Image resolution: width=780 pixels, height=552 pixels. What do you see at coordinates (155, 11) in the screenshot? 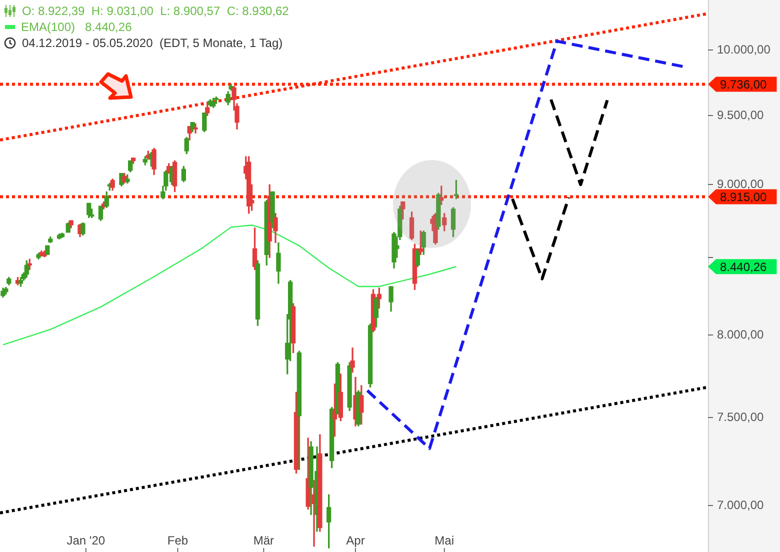
I see `annotation: O: 8.922,39 H: 9.031,00 L: 8.900,57 C: 8.930,62` at bounding box center [155, 11].